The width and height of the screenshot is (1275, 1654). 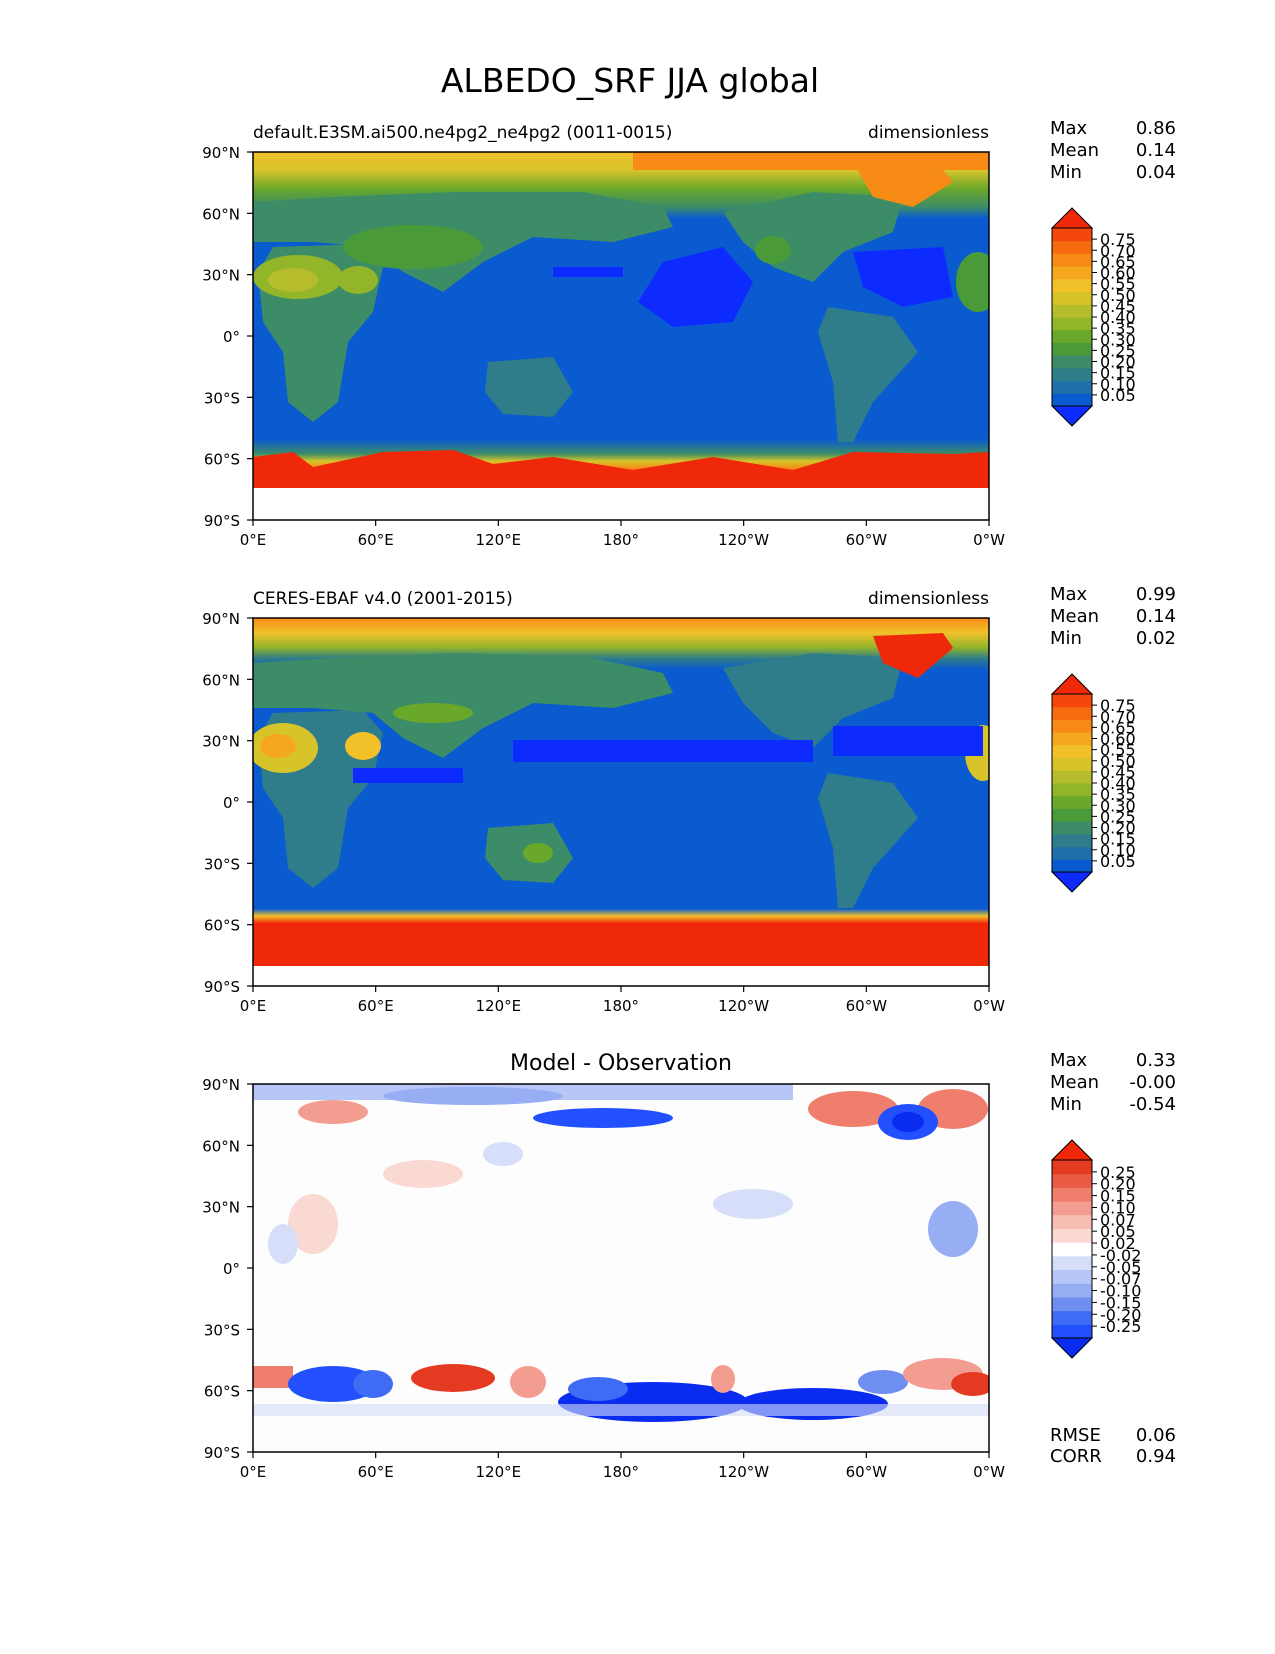 What do you see at coordinates (903, 182) in the screenshot?
I see `land-greenland` at bounding box center [903, 182].